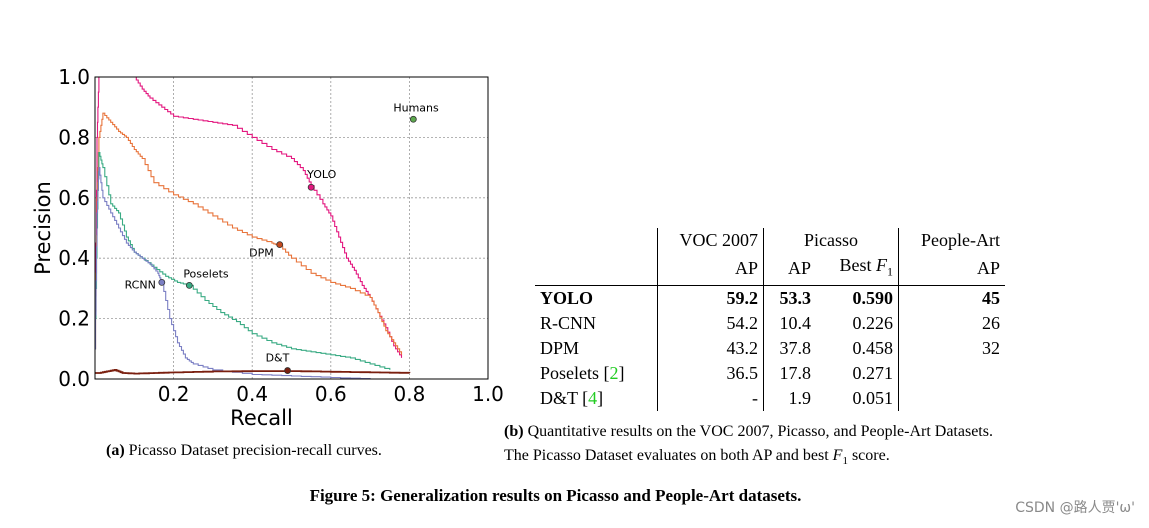 This screenshot has width=1149, height=528. Describe the element at coordinates (710, 323) in the screenshot. I see `row-voc-ap: 54.2` at that location.